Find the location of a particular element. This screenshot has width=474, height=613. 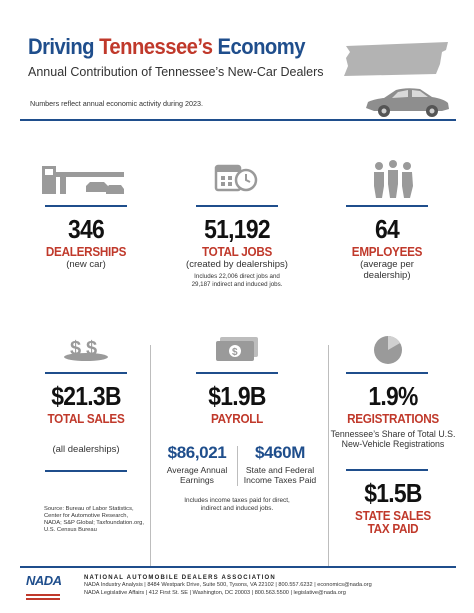

header-divider is located at coordinates (238, 120).